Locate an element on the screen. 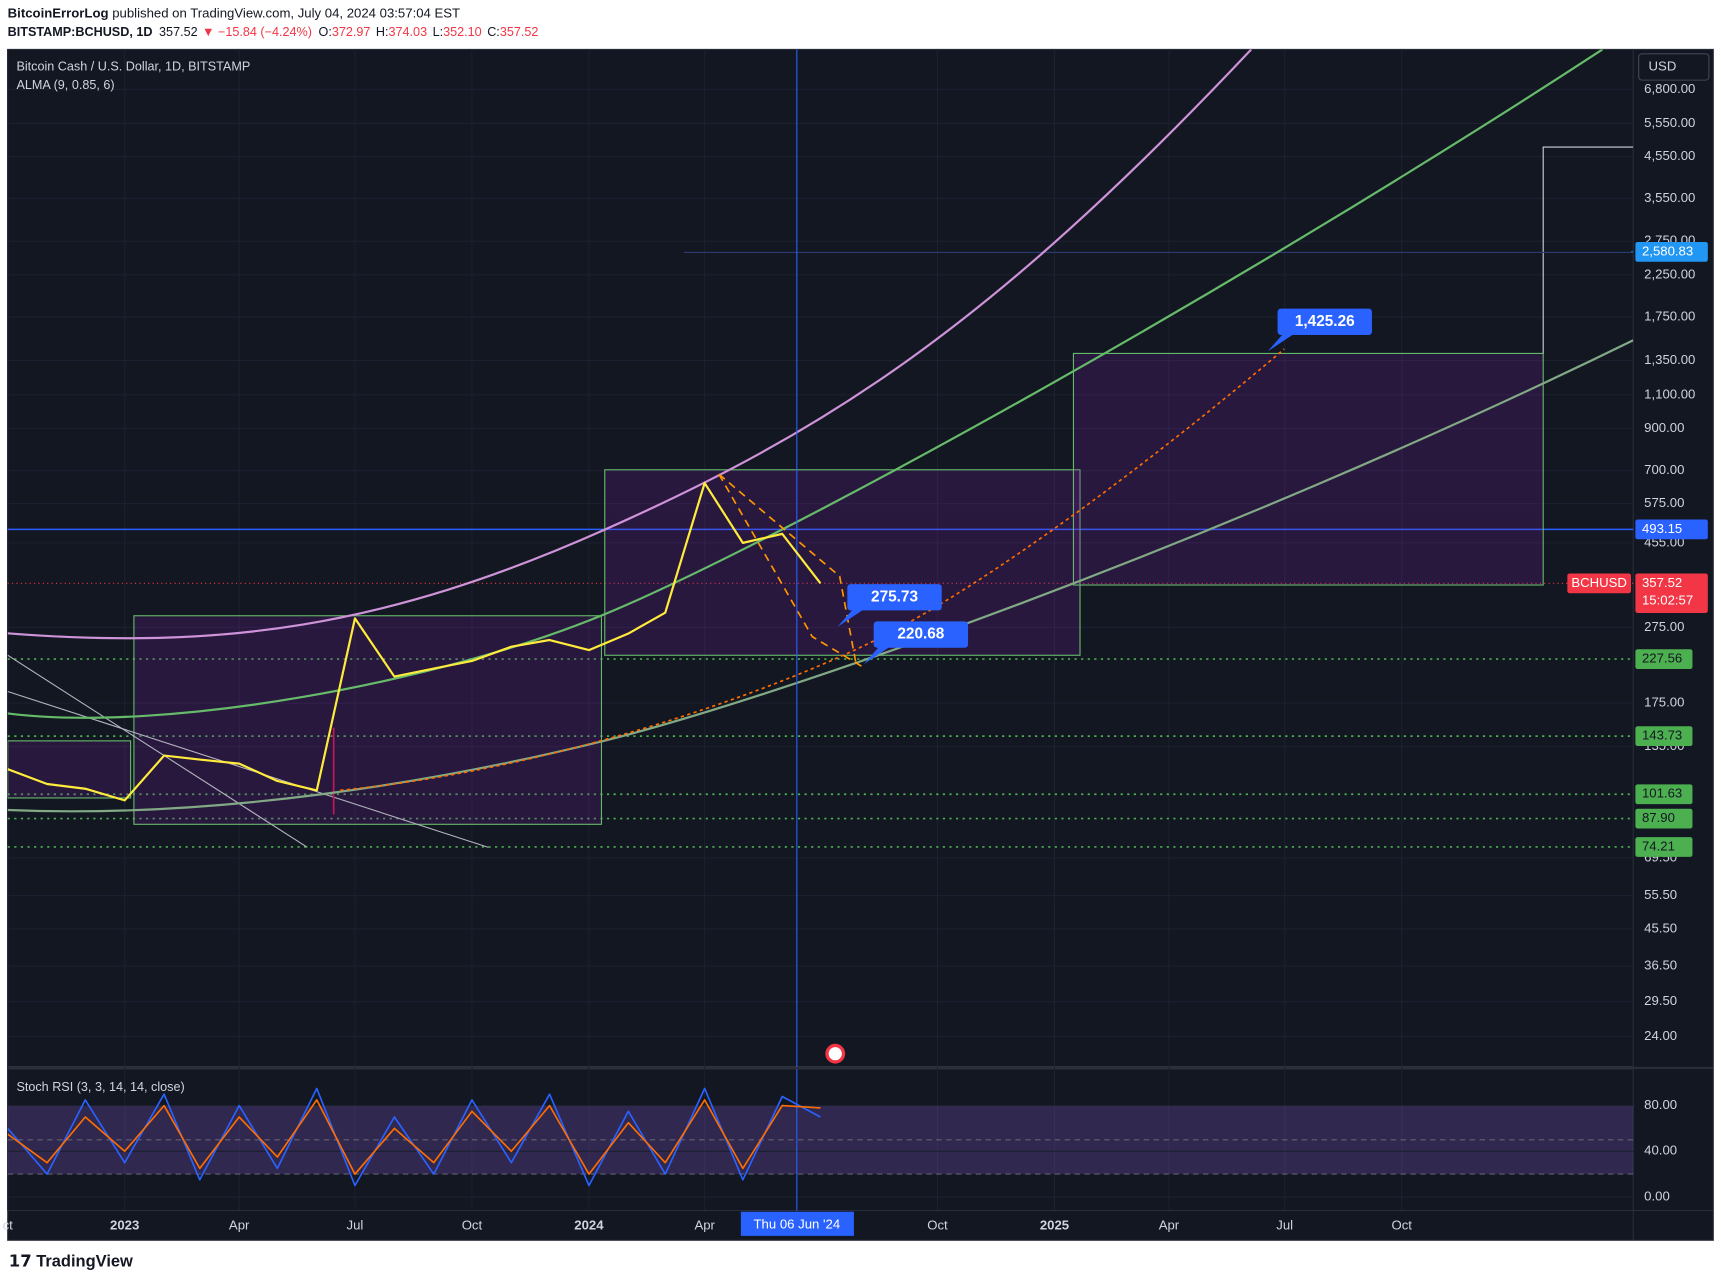 The image size is (1721, 1282). ohlc-value: 374.03 is located at coordinates (408, 32).